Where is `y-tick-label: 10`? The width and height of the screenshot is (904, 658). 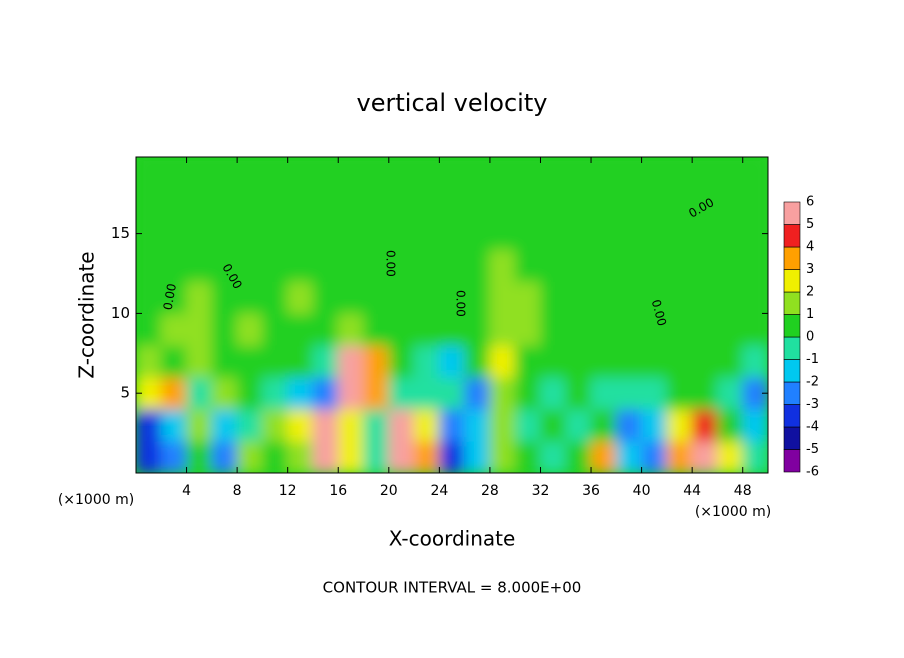 y-tick-label: 10 is located at coordinates (120, 313).